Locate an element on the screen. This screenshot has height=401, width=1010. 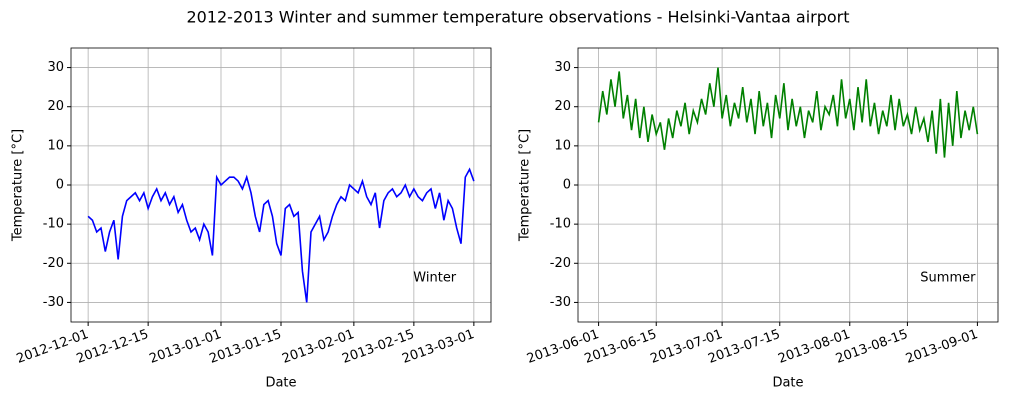
annotation: Summer is located at coordinates (948, 278).